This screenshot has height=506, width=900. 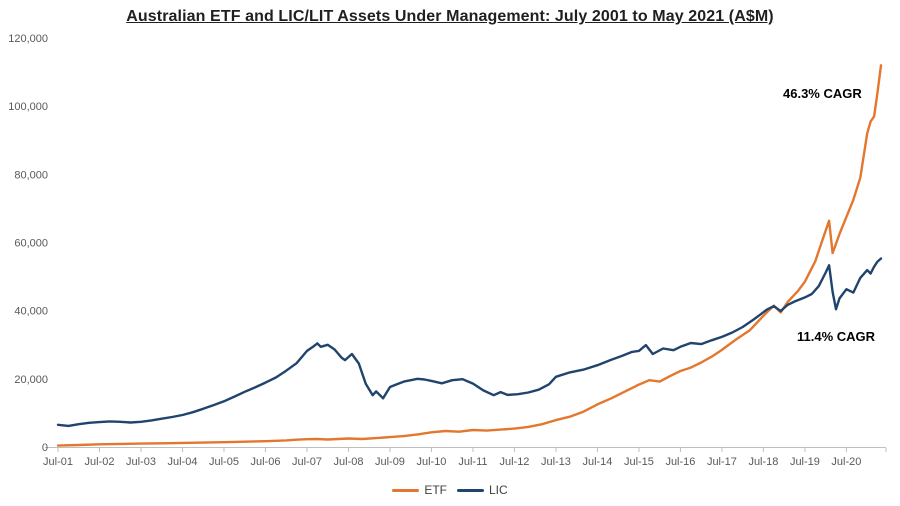 I want to click on x-axis-tick-label: Jul-17, so click(x=722, y=462).